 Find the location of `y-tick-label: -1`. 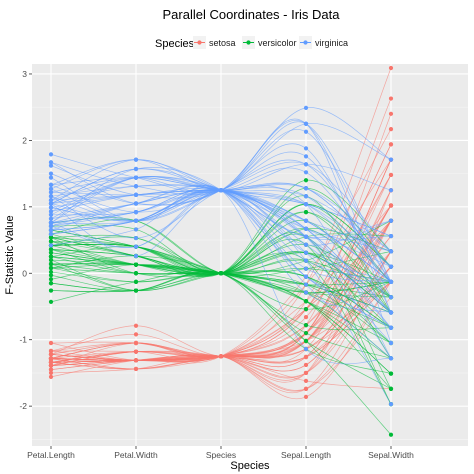

y-tick-label: -1 is located at coordinates (23, 340).